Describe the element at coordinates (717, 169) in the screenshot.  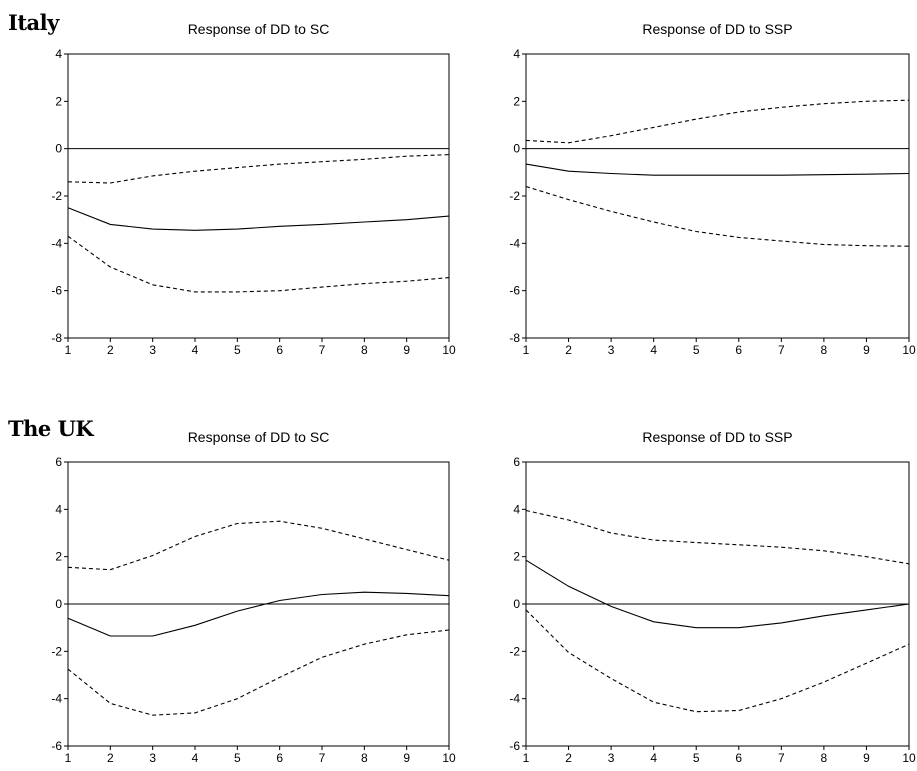
I see `panel2-response-line` at that location.